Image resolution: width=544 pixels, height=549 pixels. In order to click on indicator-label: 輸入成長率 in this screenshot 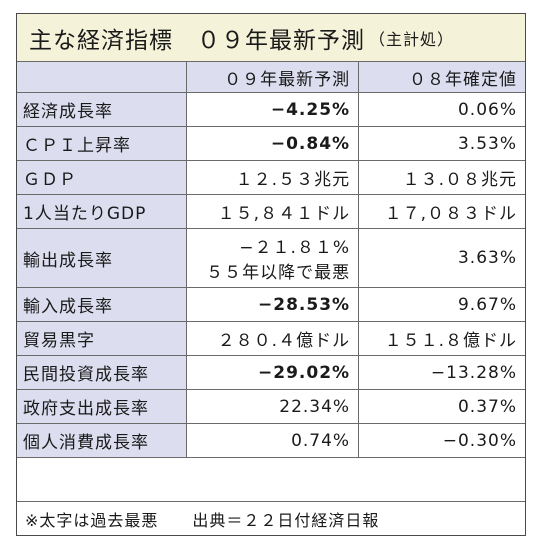, I will do `click(102, 304)`.